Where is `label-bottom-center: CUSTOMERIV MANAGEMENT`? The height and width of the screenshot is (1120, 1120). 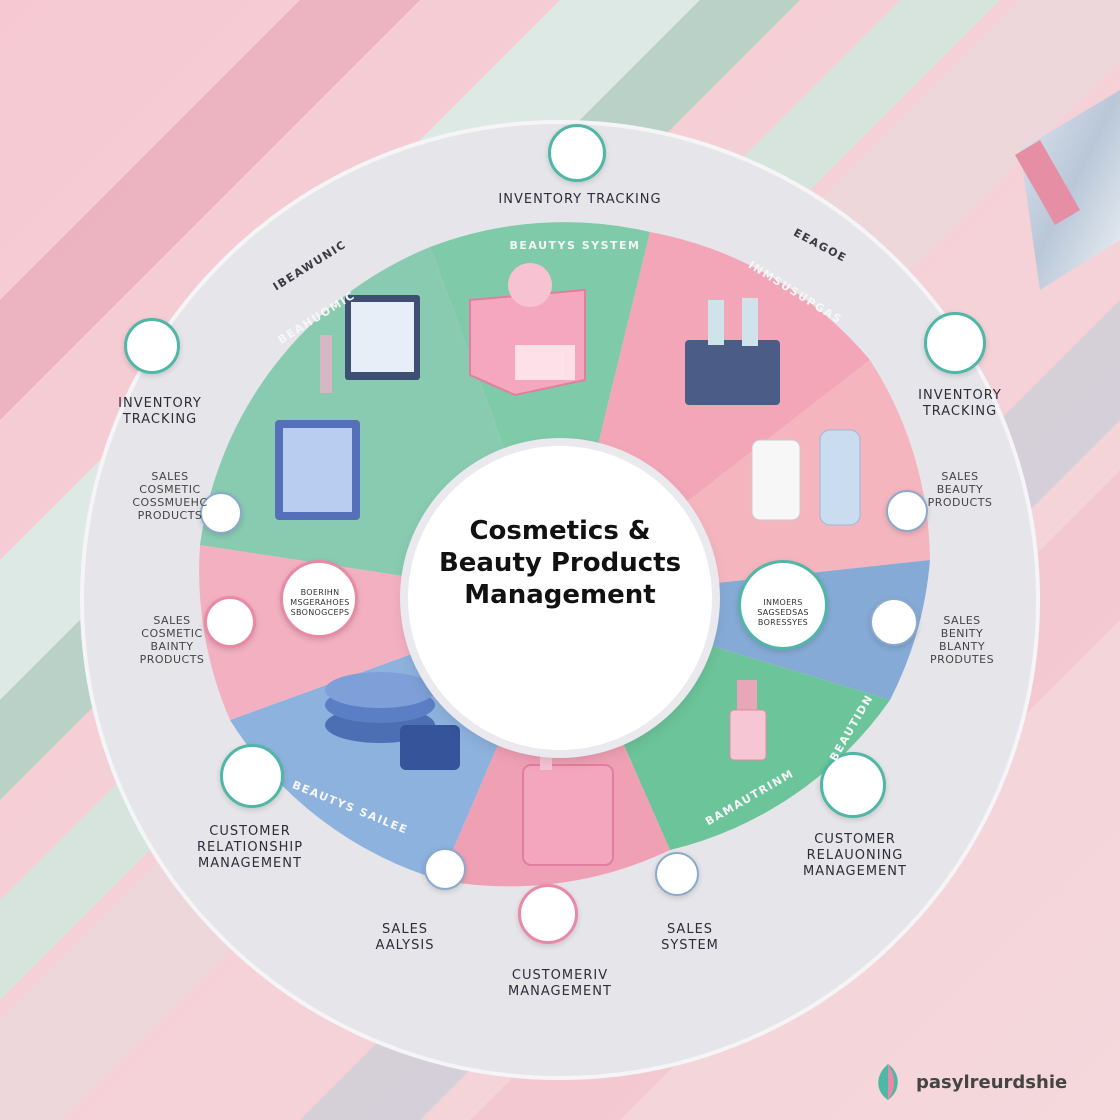
label-bottom-center: CUSTOMERIV MANAGEMENT is located at coordinates (560, 983).